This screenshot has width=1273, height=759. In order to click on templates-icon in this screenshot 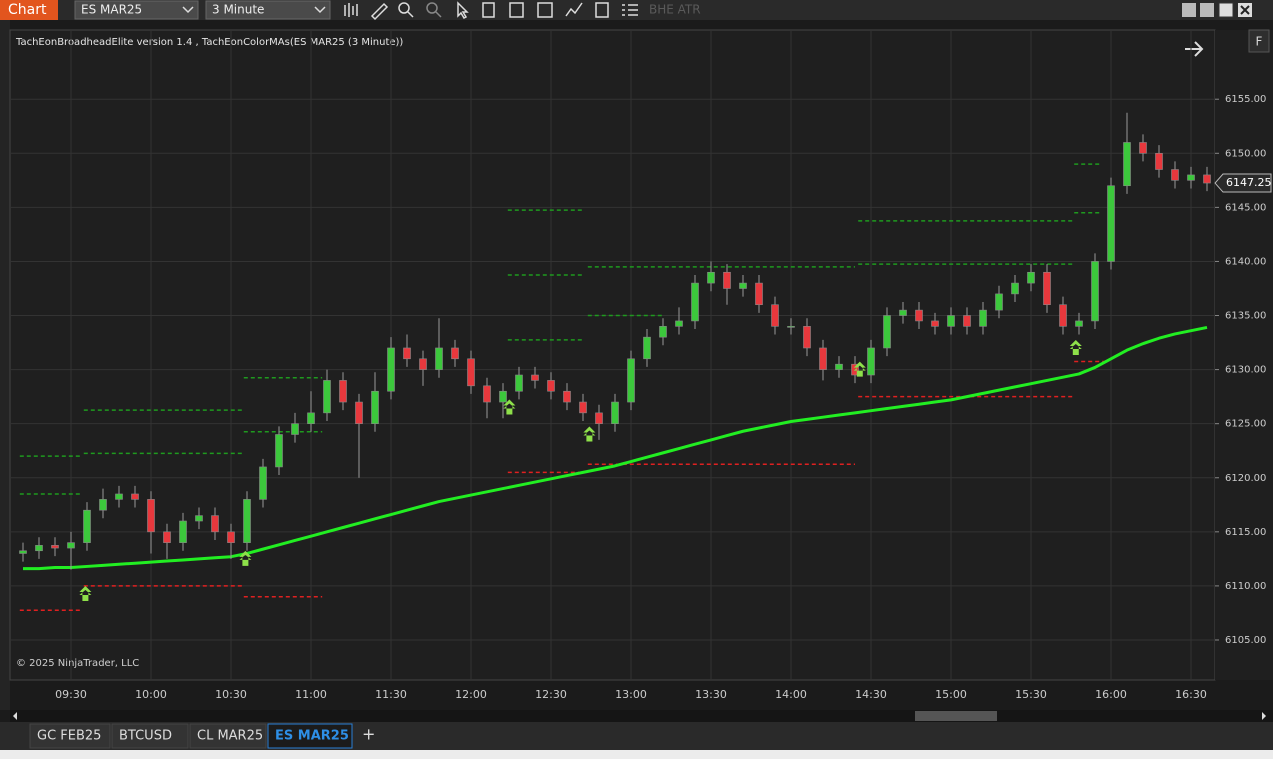, I will do `click(602, 10)`.